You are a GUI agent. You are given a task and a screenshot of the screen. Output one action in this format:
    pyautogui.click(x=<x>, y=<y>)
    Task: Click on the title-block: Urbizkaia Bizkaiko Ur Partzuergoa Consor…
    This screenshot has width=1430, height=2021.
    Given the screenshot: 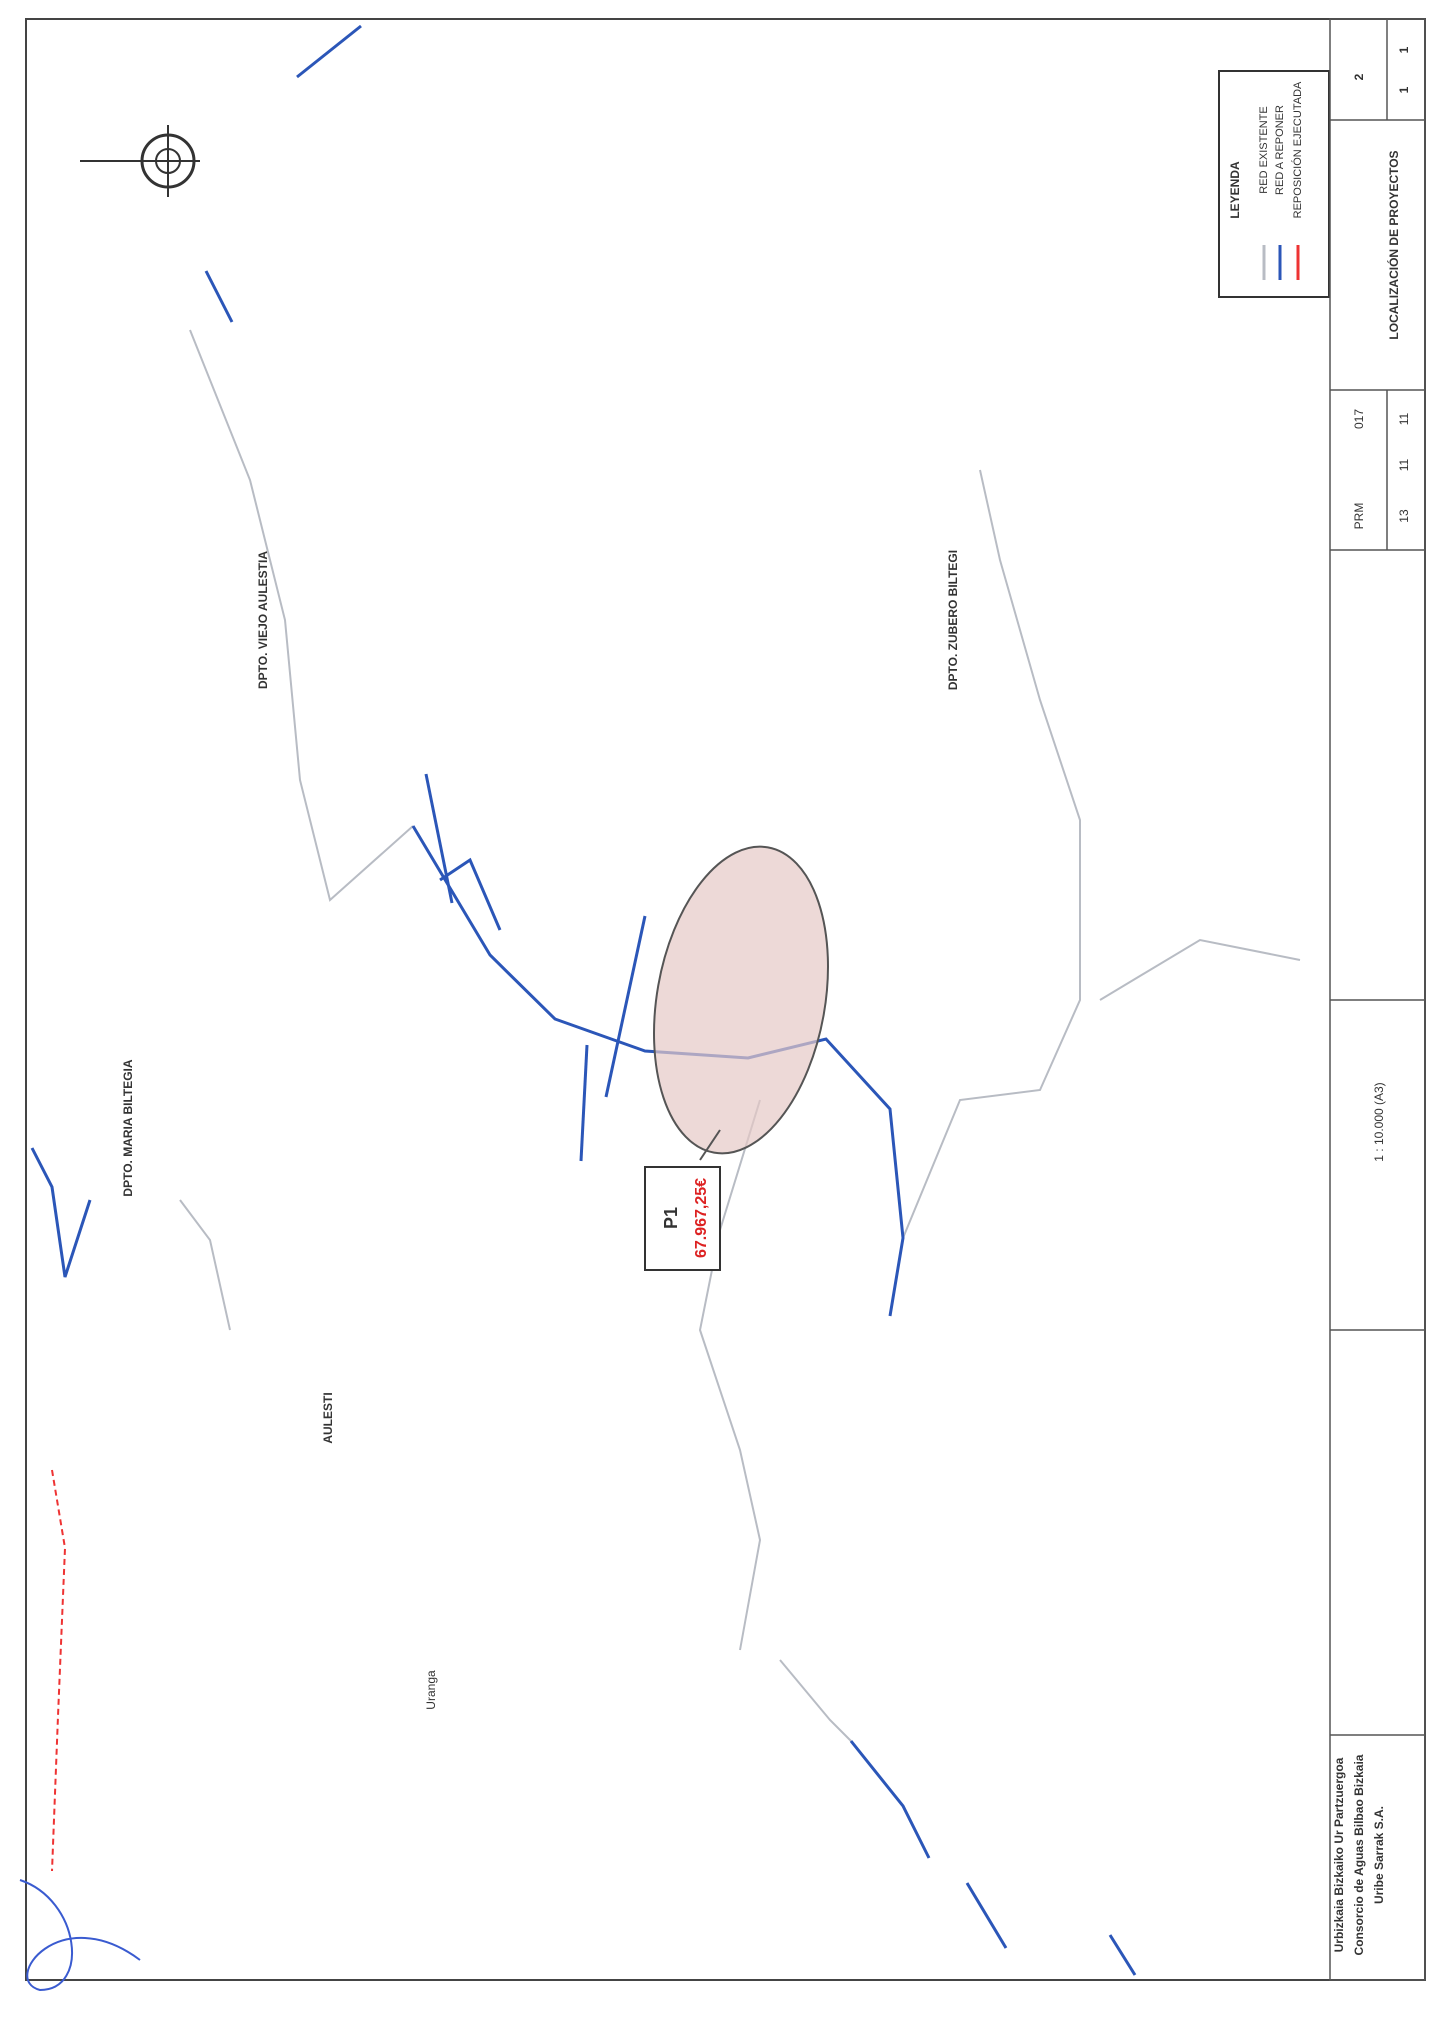 What is the action you would take?
    pyautogui.click(x=1377, y=999)
    